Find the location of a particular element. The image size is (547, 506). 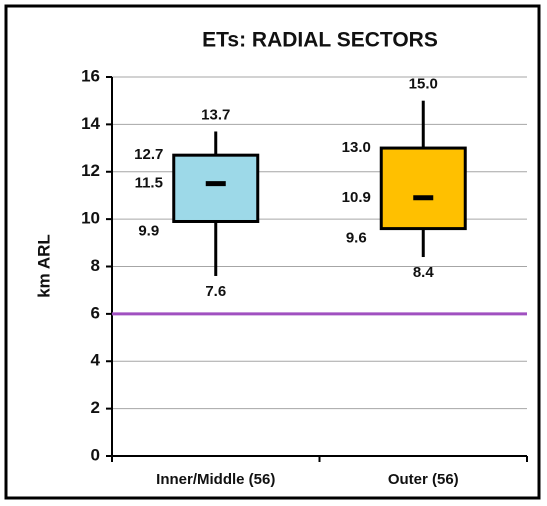

y-tick-label: 0 is located at coordinates (95, 454).